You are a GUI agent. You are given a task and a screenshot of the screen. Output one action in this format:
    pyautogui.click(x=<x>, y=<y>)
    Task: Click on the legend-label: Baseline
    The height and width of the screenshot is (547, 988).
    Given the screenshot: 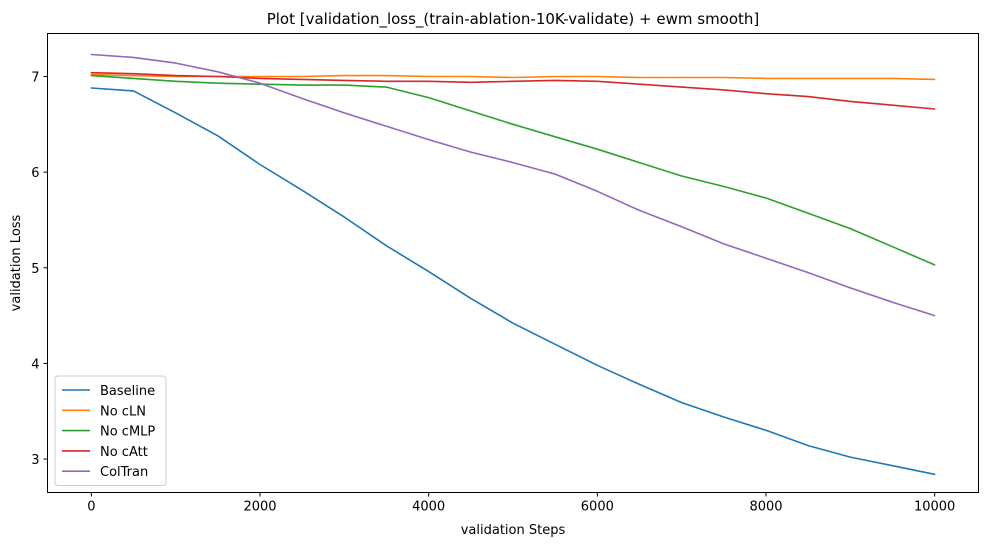 What is the action you would take?
    pyautogui.click(x=127, y=391)
    